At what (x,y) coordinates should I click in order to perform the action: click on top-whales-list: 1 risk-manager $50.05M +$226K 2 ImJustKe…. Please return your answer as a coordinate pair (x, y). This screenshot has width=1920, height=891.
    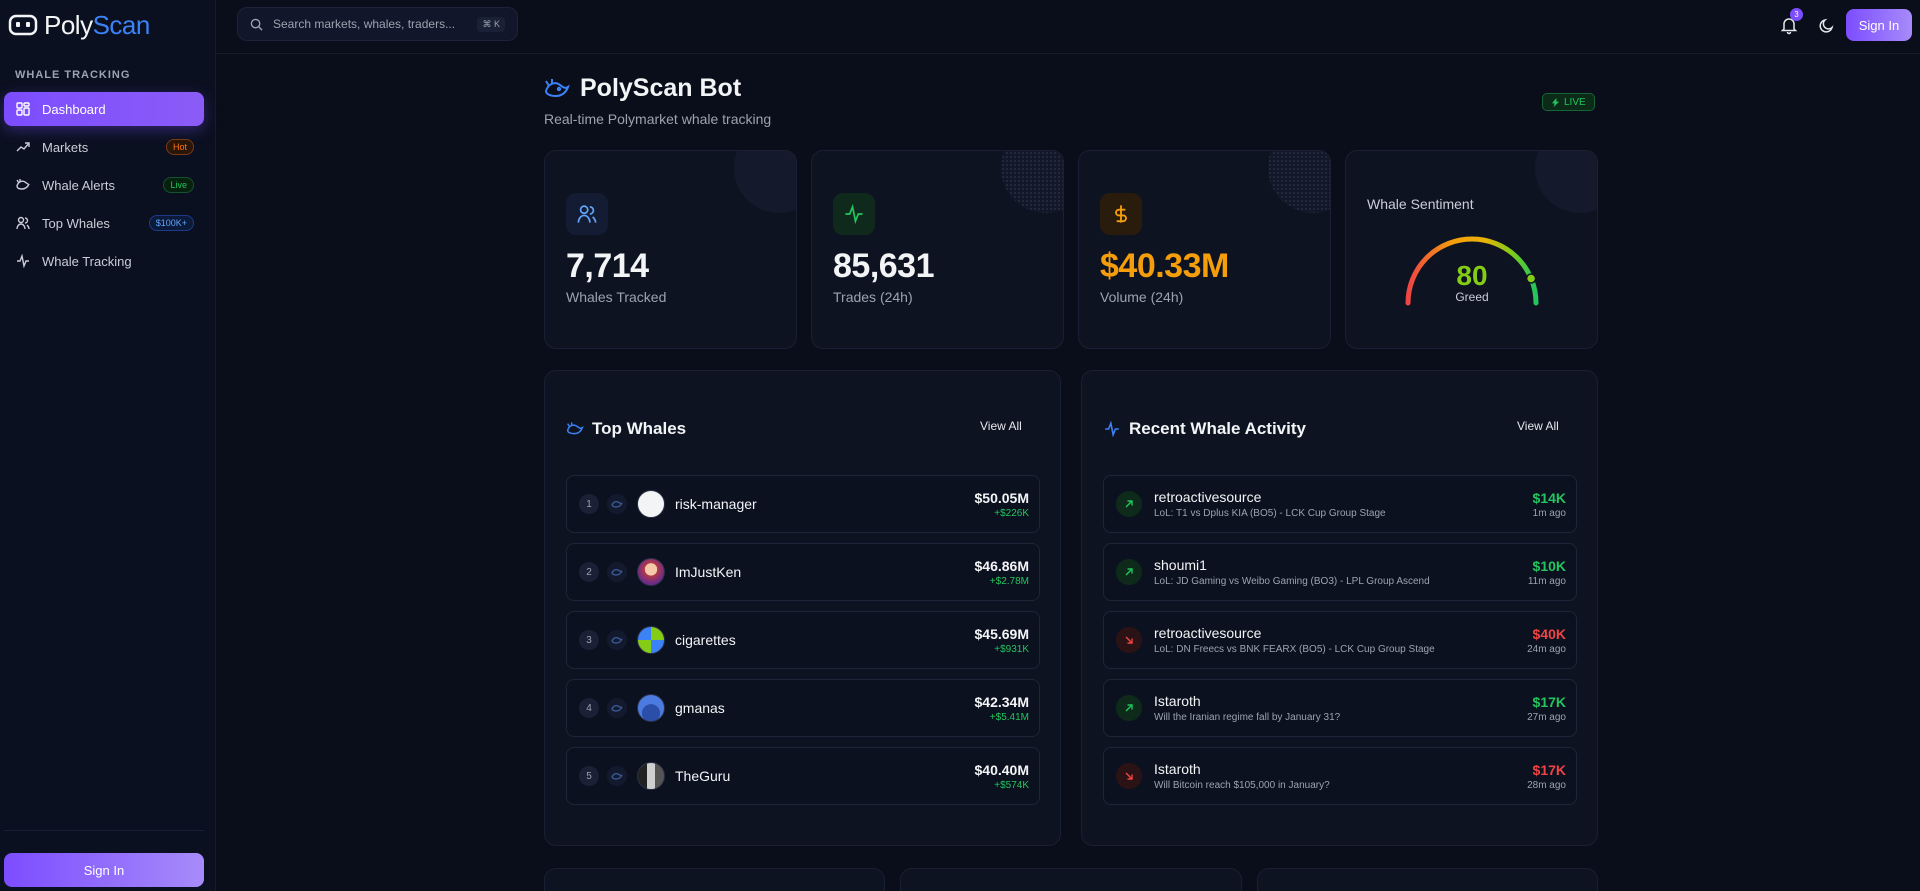
    Looking at the image, I should click on (803, 645).